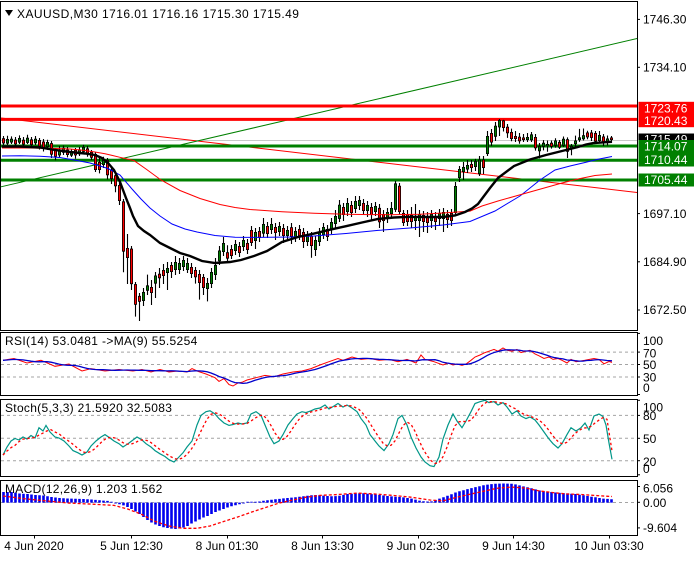  Describe the element at coordinates (665, 262) in the screenshot. I see `svg-text: 1684.90` at that location.